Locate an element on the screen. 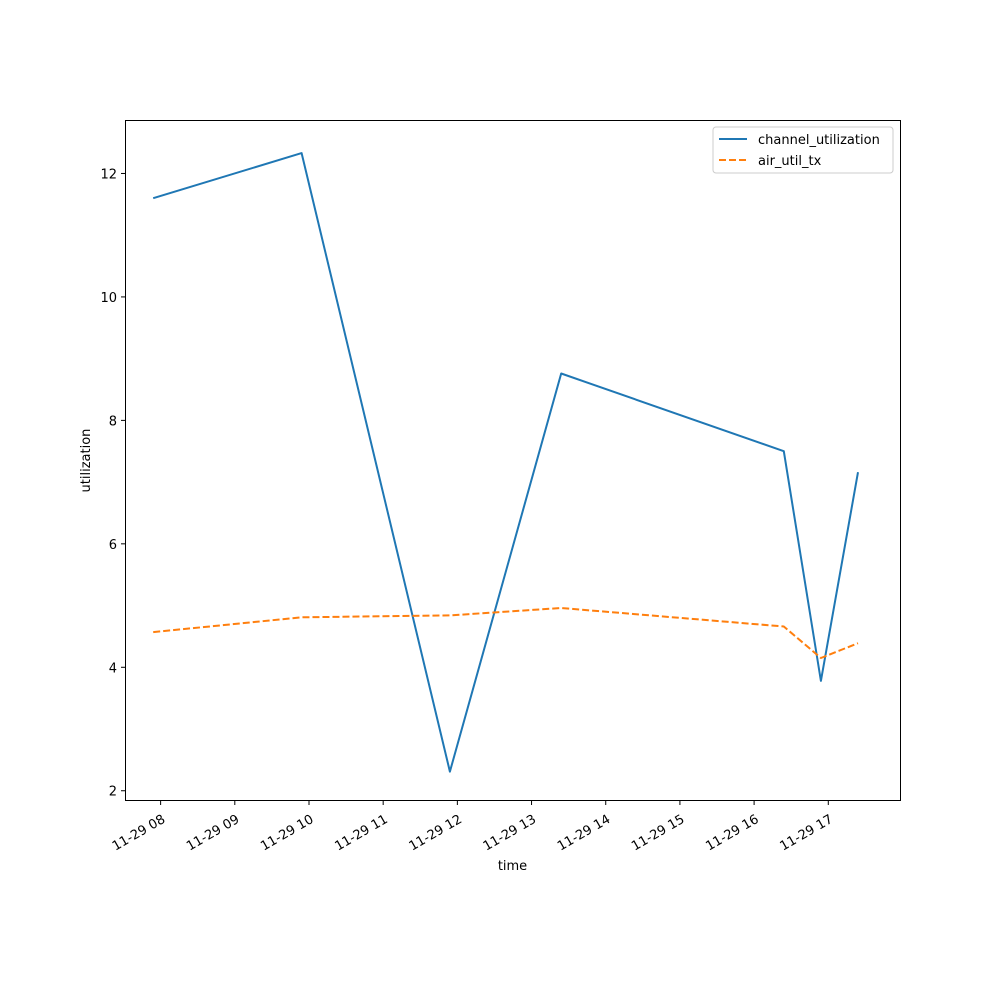 This screenshot has width=1000, height=1005. x-tick-label: 11-29 13 is located at coordinates (510, 833).